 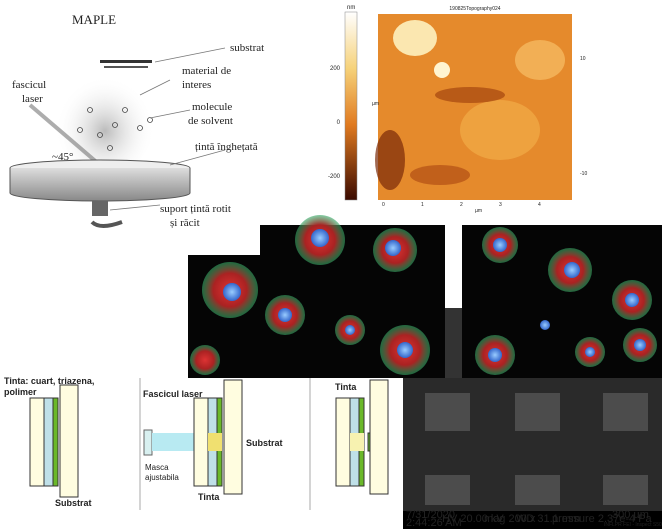 What do you see at coordinates (548, 519) in the screenshot?
I see `sem-info: WD 31.1 mm` at bounding box center [548, 519].